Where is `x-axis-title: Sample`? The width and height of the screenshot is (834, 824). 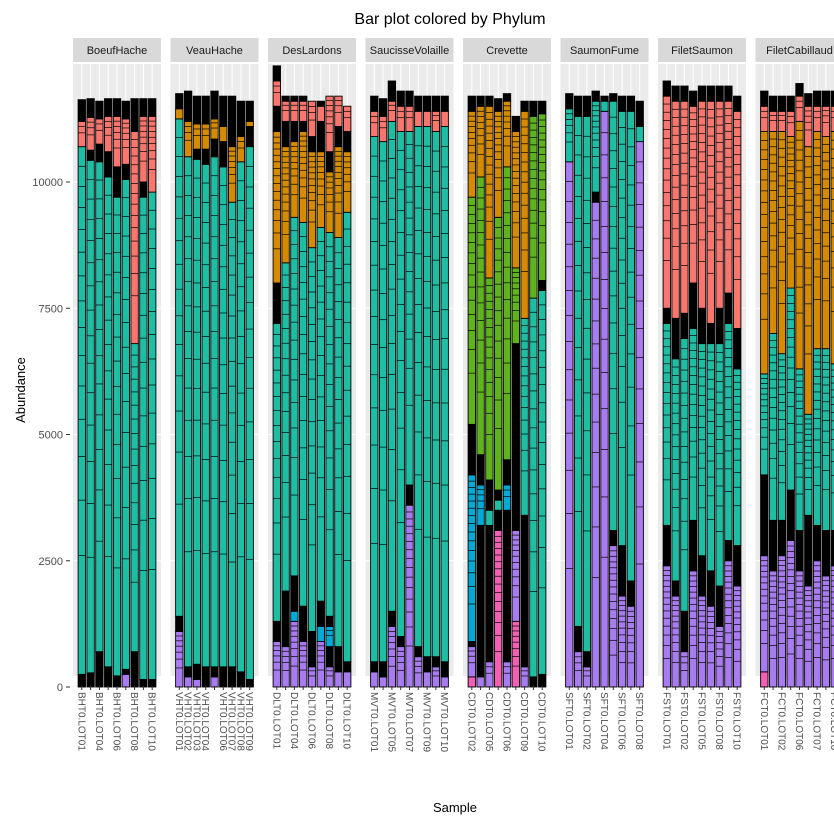
x-axis-title: Sample is located at coordinates (455, 807).